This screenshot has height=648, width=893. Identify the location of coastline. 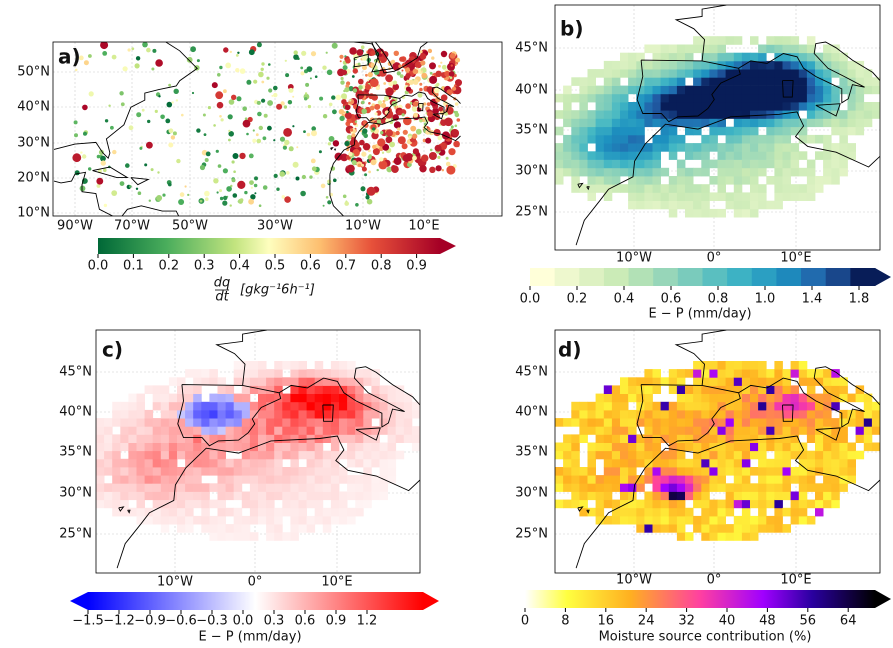
(688, 415).